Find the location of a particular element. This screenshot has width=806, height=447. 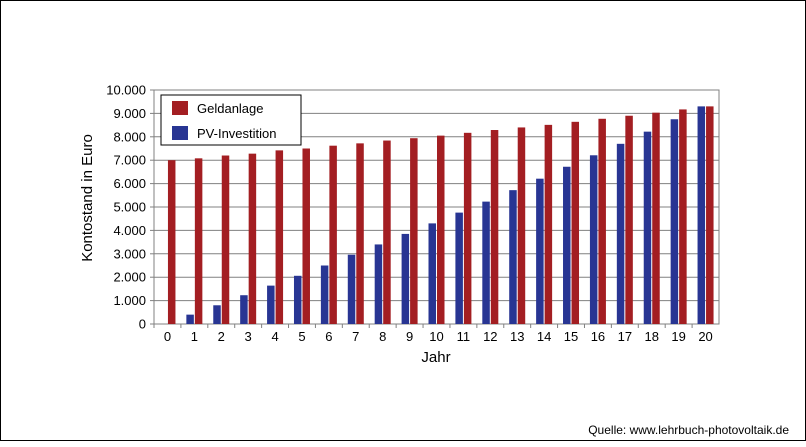

legend-swatch-geldanlage is located at coordinates (180, 108).